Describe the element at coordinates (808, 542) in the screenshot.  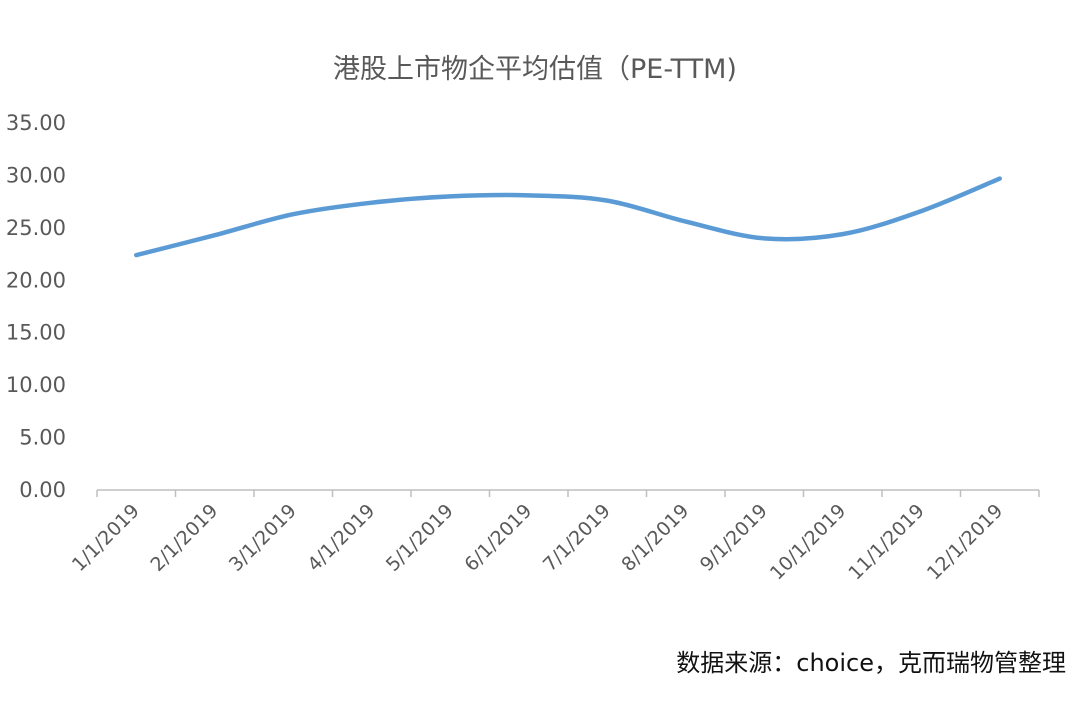
I see `x-tick-label: 10/1/2019` at that location.